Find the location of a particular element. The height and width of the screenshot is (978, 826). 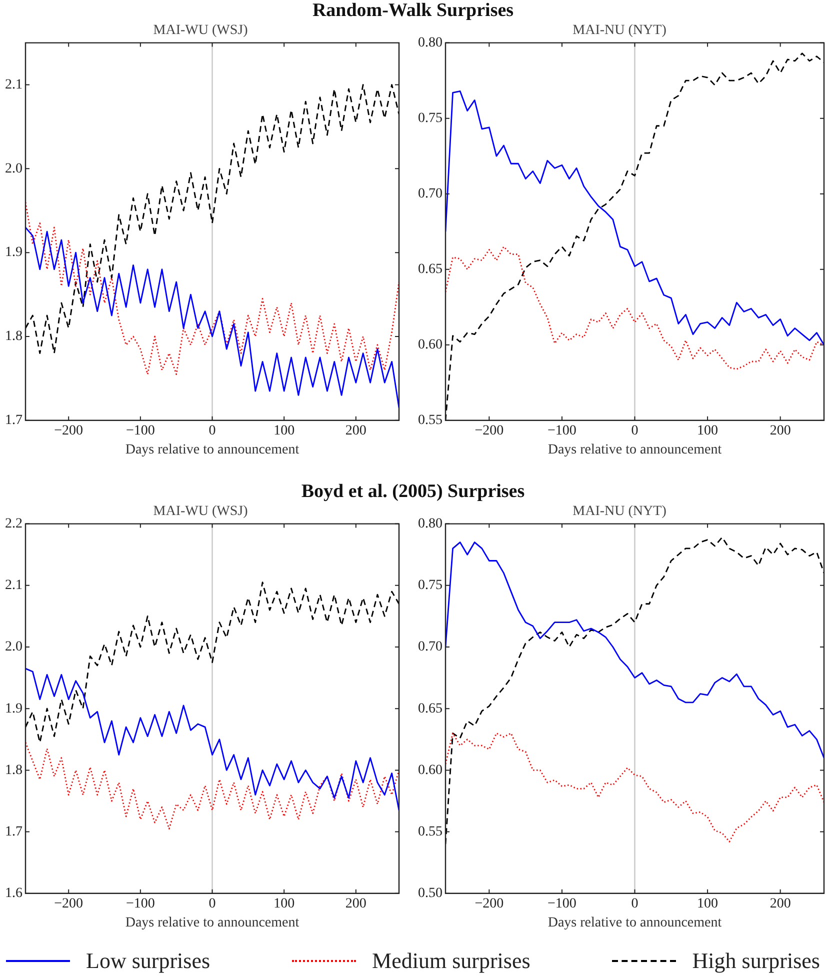

y-tick-label: 1.6 is located at coordinates (13, 894).